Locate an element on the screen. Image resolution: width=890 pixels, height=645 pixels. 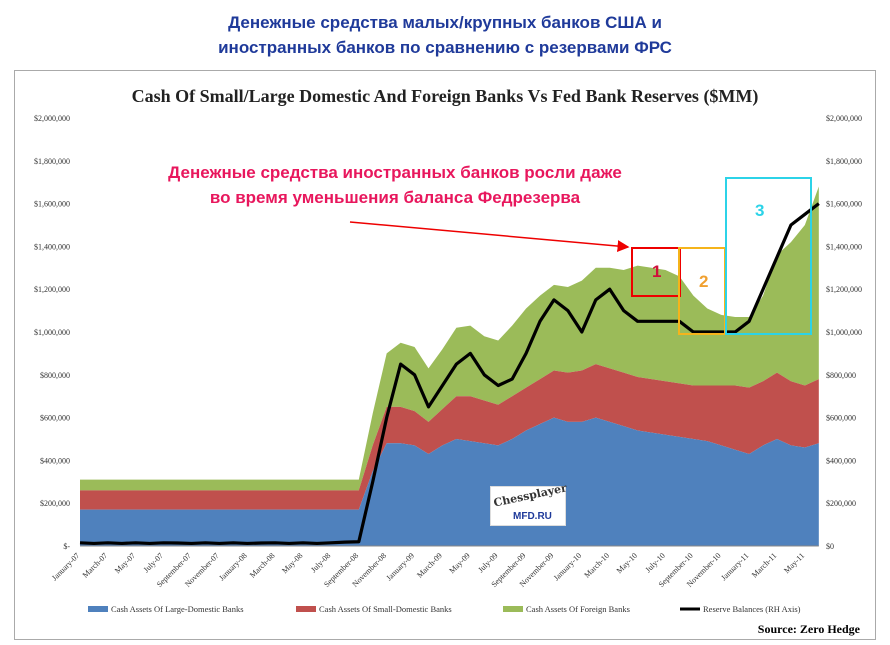
legend-label: Reserve Balances (RH Axis) is located at coordinates (752, 609).